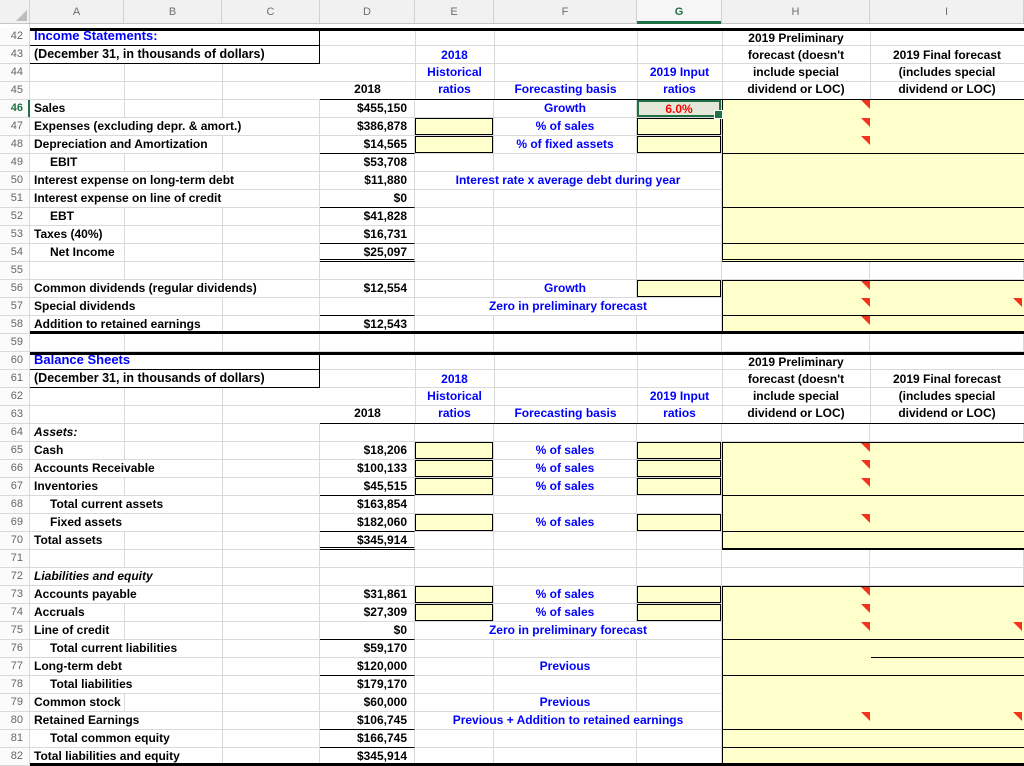  Describe the element at coordinates (565, 559) in the screenshot. I see `cell-F71` at that location.